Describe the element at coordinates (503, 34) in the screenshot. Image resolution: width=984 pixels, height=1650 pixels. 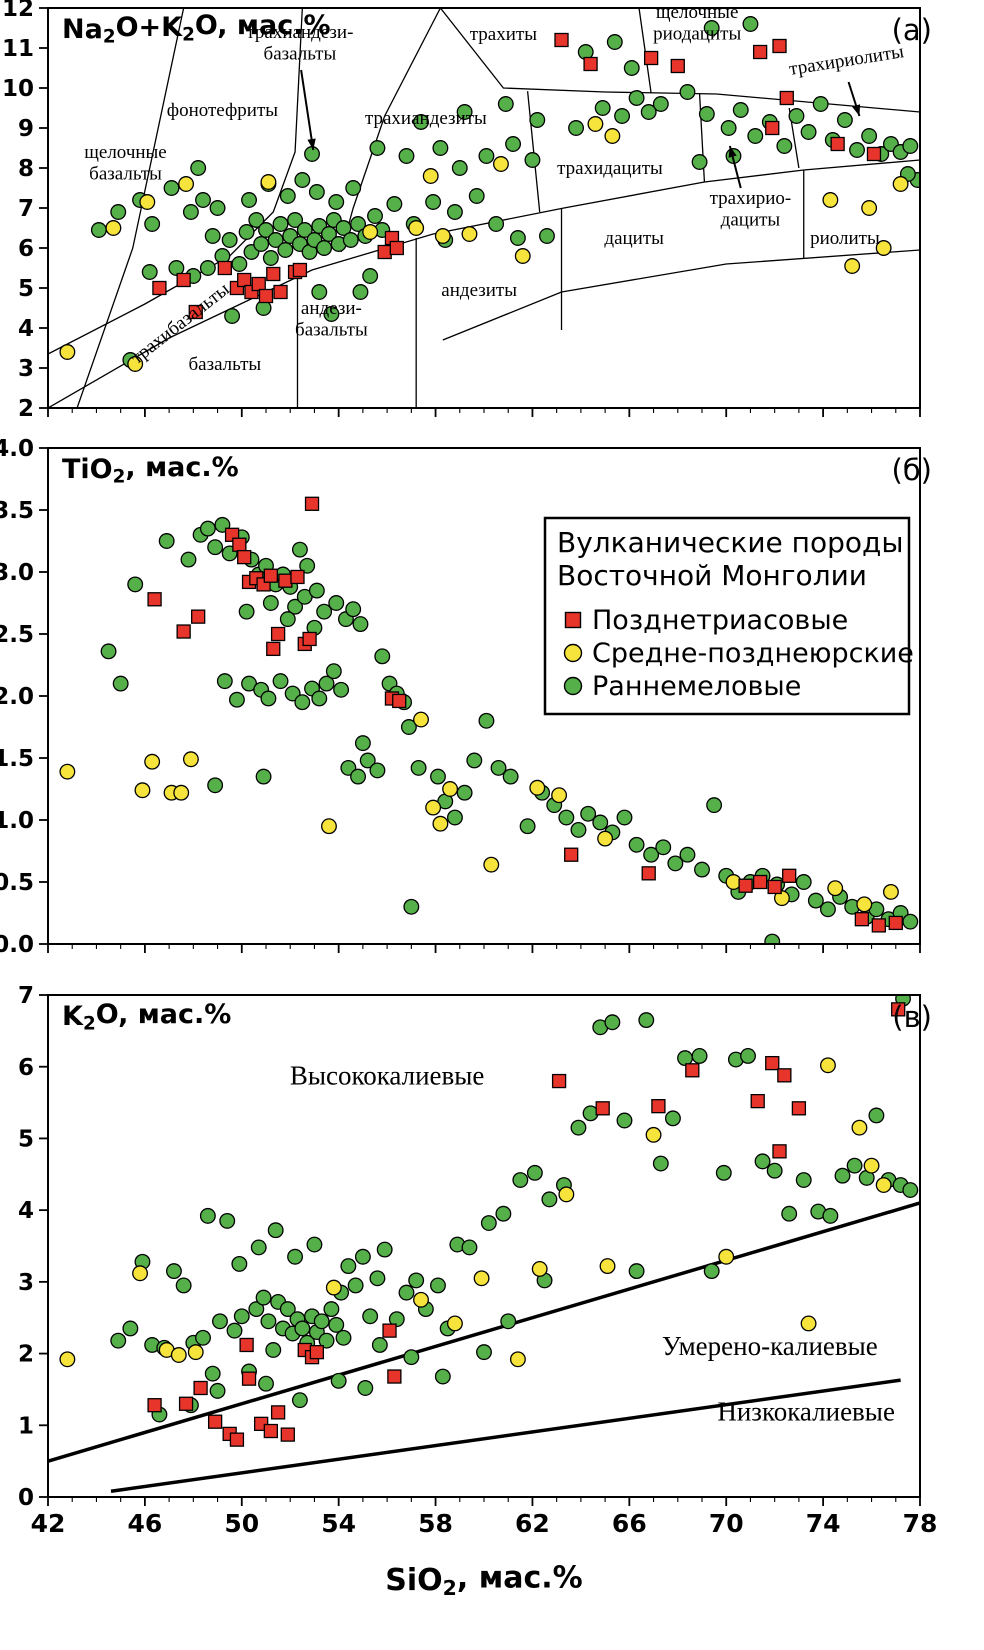
I see `field-label: трахиты` at that location.